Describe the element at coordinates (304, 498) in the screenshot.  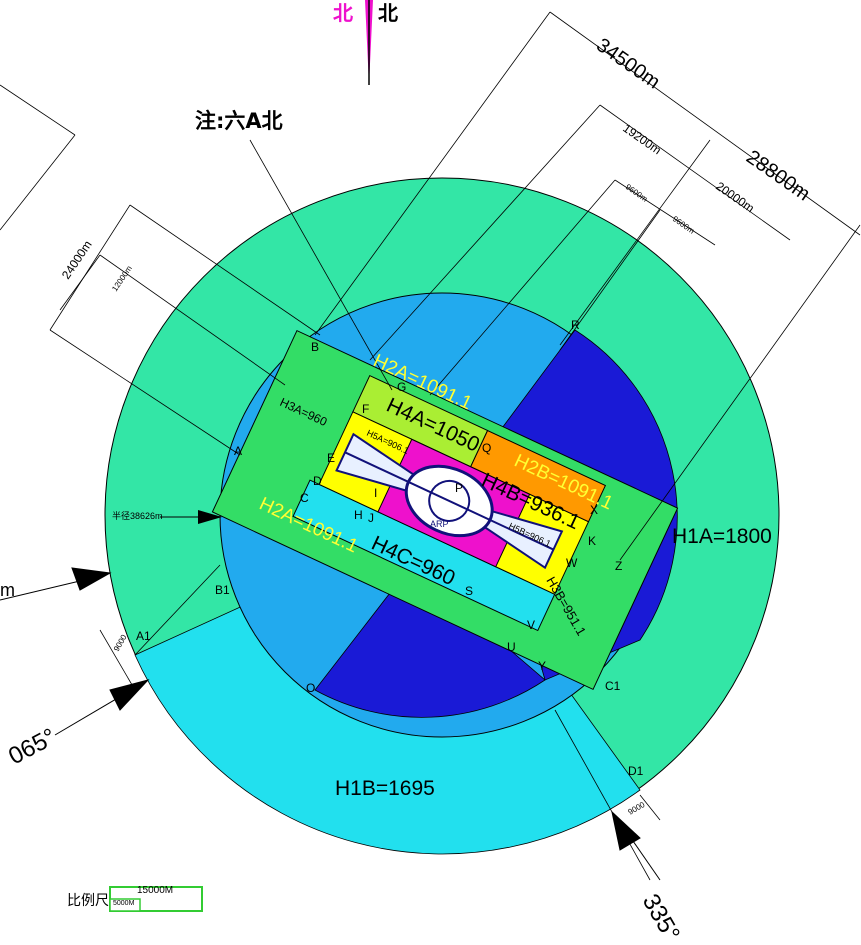
I see `pt-c: C` at that location.